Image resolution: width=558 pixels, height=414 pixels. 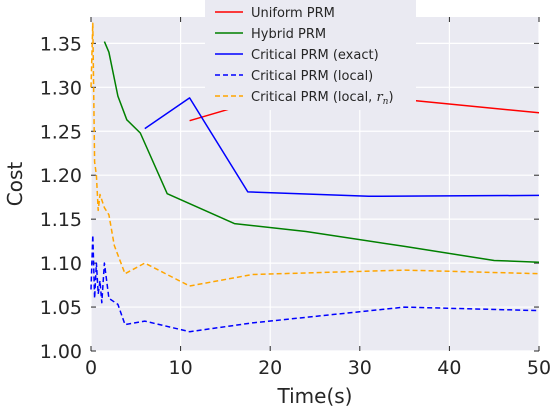 I want to click on y-tick-label: 1.05, so click(x=61, y=308).